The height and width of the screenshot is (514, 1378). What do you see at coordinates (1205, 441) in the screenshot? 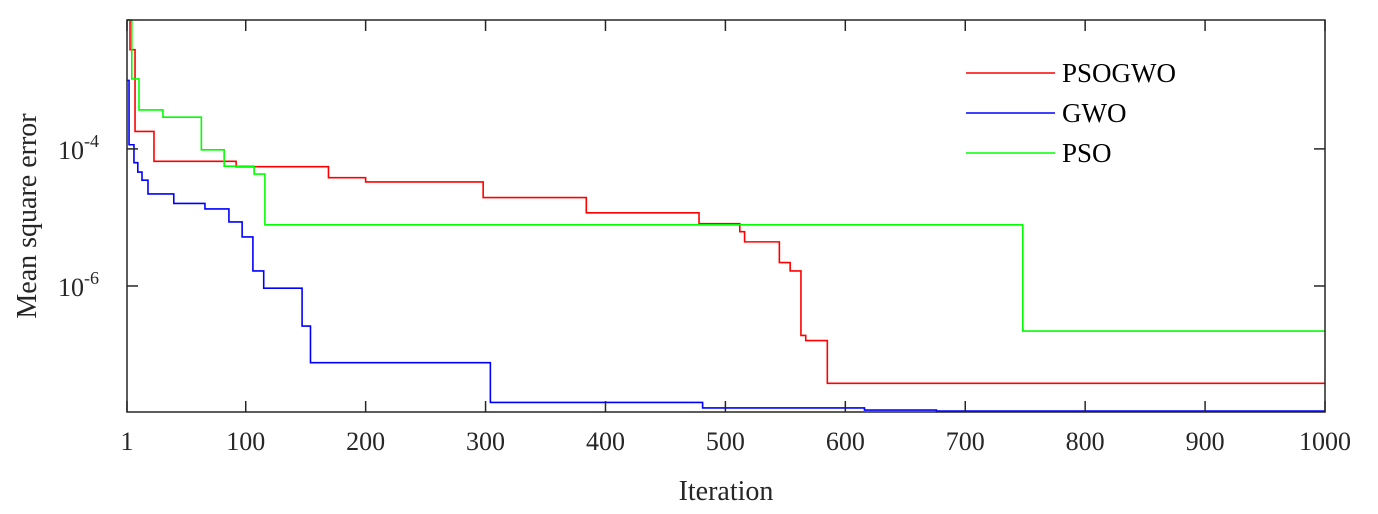
I see `x-tick-label: 900` at bounding box center [1205, 441].